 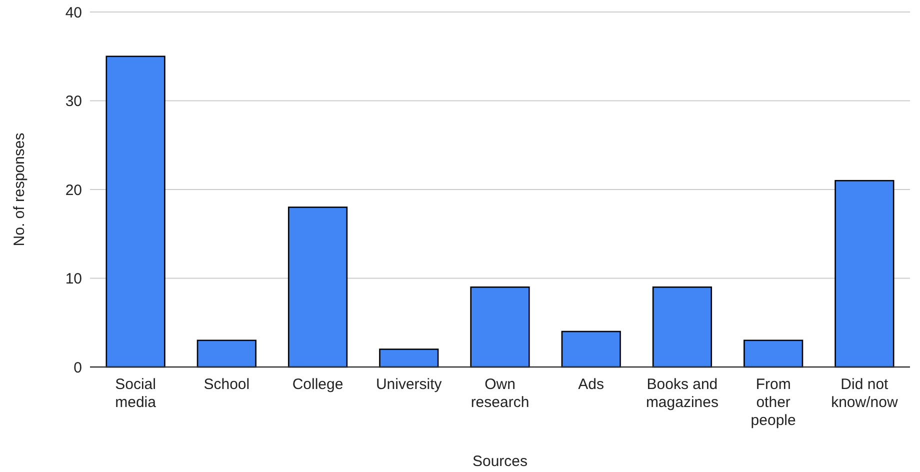 What do you see at coordinates (500, 393) in the screenshot?
I see `x-tick-label: Own research` at bounding box center [500, 393].